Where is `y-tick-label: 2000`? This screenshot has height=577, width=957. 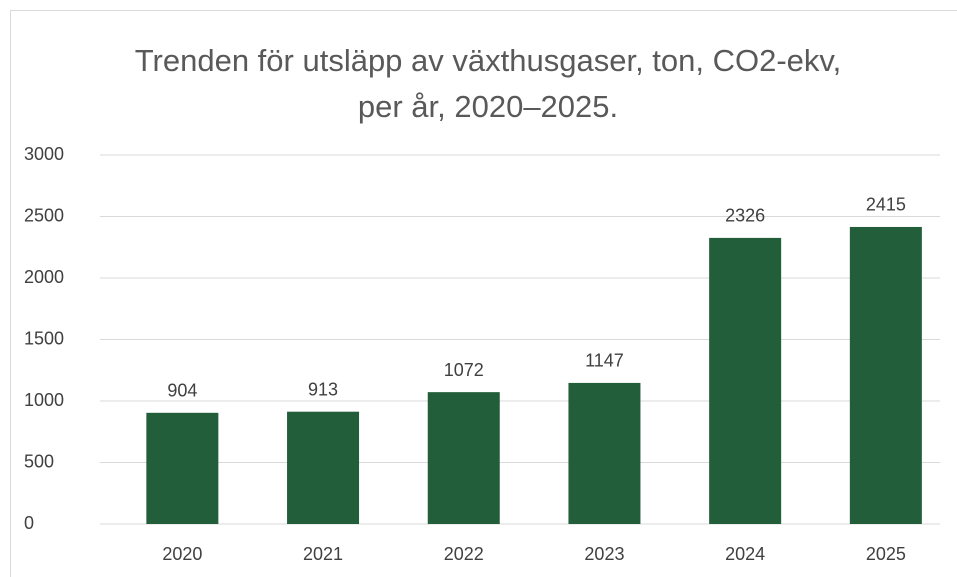 y-tick-label: 2000 is located at coordinates (44, 277).